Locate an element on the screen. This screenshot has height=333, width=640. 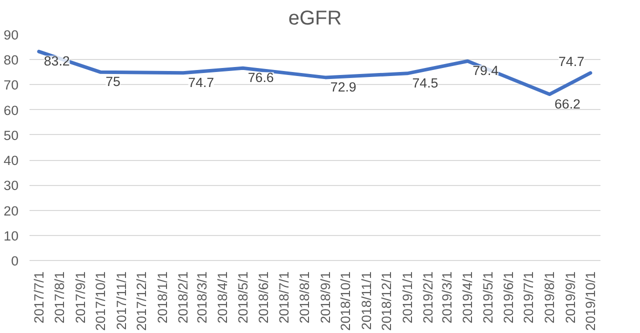
x-tick-label: 2019/10/1 is located at coordinates (590, 301).